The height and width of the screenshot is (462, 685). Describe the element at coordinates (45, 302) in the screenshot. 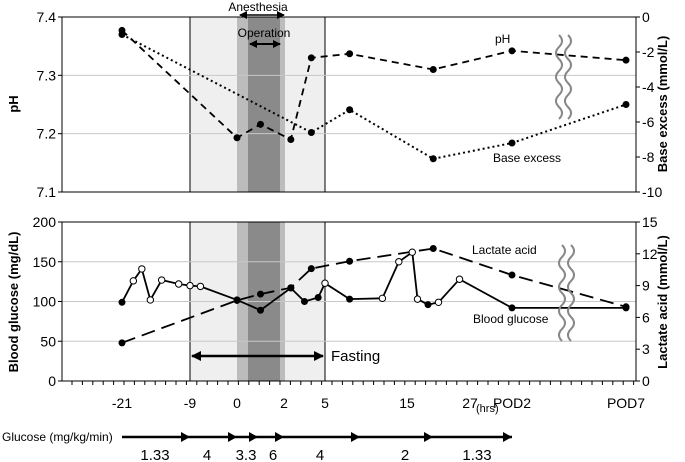

I see `glucose-axis-tick-label: 100` at that location.